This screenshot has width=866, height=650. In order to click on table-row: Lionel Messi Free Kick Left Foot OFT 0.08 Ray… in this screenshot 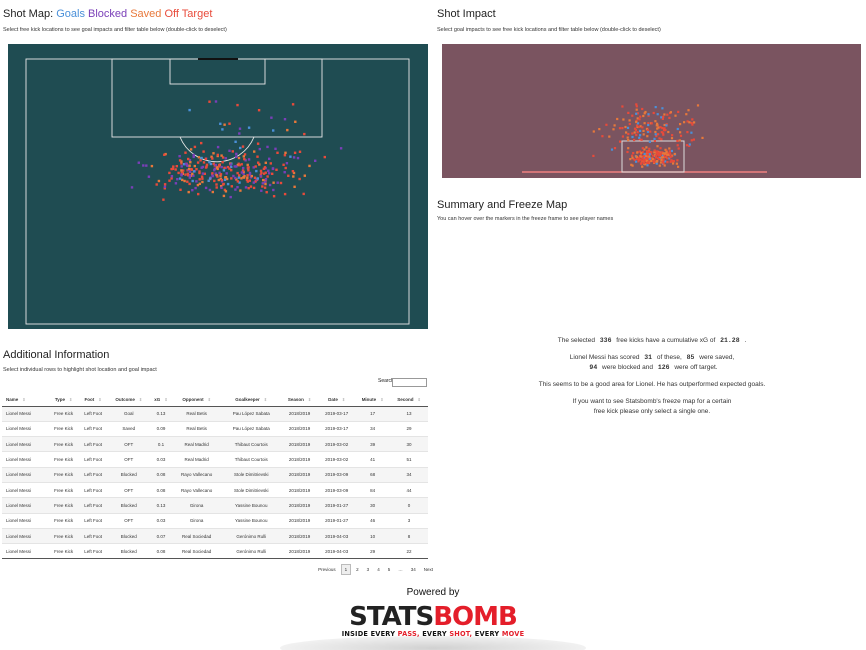, I will do `click(215, 489)`.